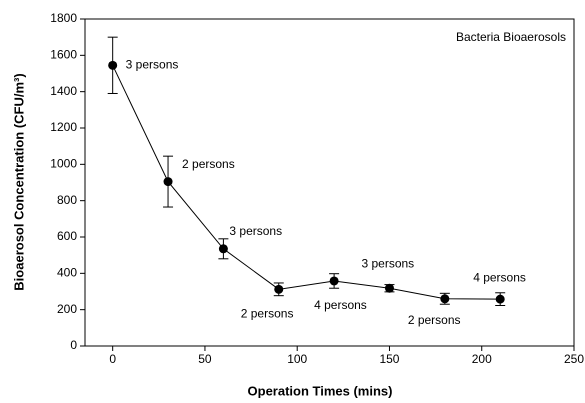 This screenshot has height=403, width=585. I want to click on y-tick-label: 1600, so click(63, 55).